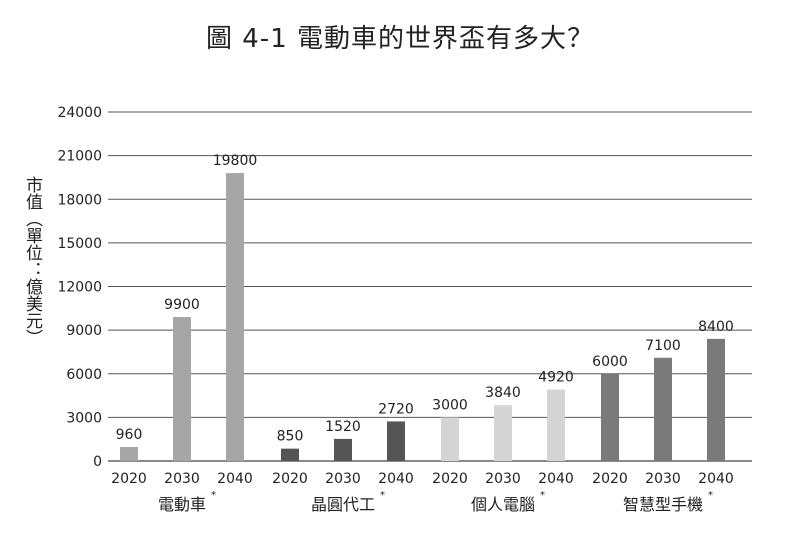 The image size is (800, 533). Describe the element at coordinates (129, 435) in the screenshot. I see `data-label: 960` at that location.